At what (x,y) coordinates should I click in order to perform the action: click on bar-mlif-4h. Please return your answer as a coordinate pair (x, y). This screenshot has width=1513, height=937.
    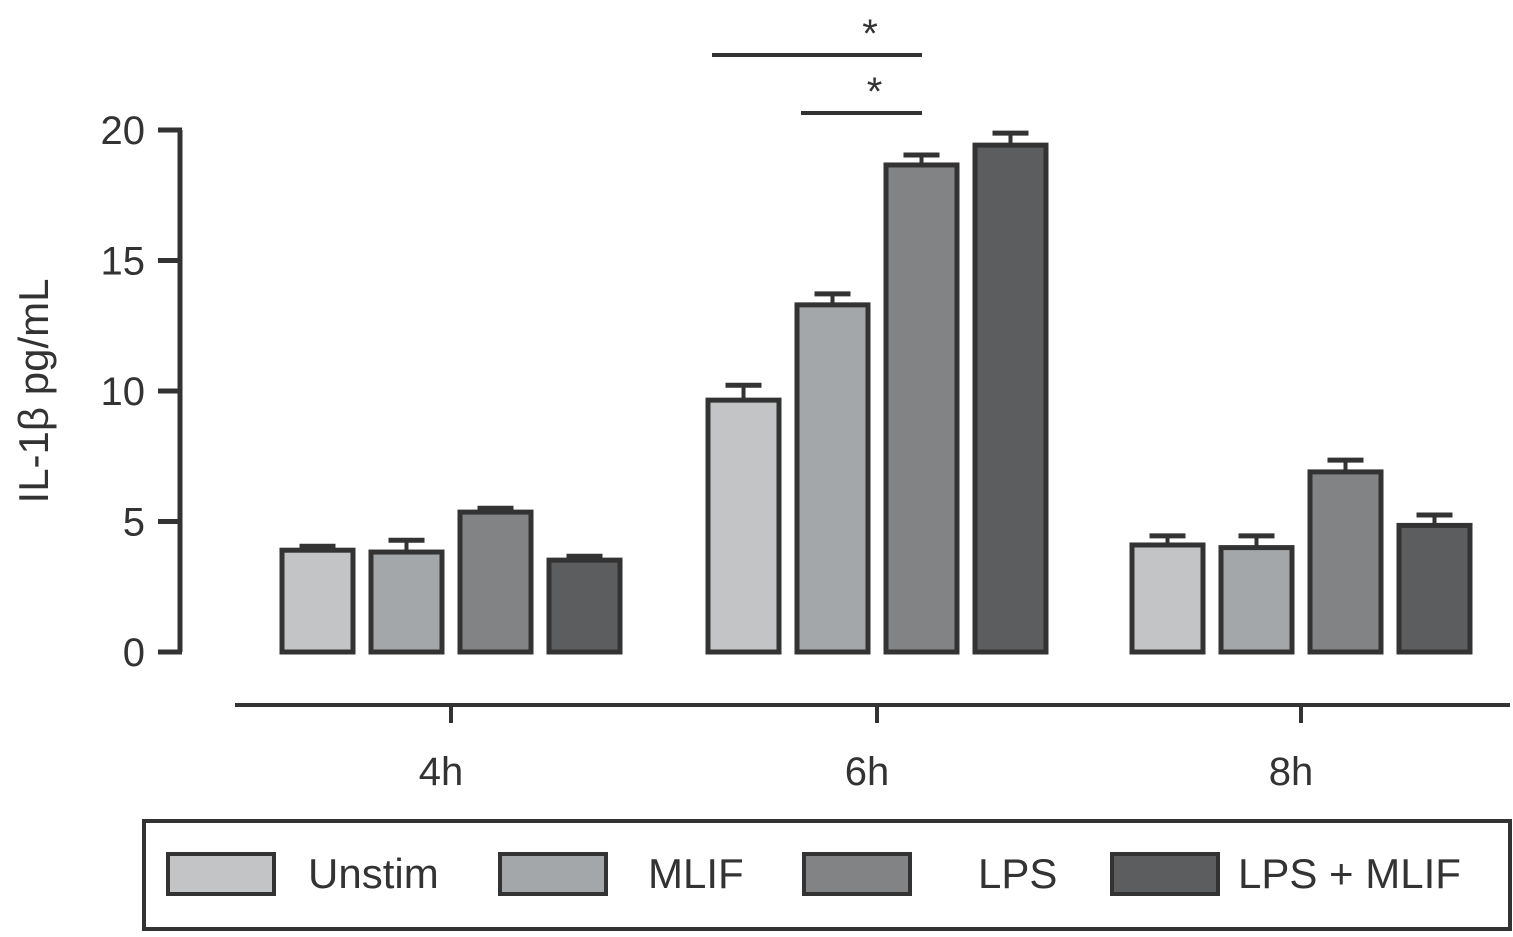
    Looking at the image, I should click on (406, 602).